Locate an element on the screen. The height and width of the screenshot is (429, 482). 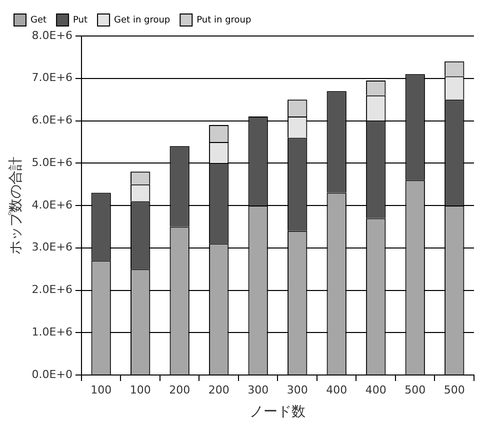
y-tick-label: 2.0E+6 is located at coordinates (52, 289).